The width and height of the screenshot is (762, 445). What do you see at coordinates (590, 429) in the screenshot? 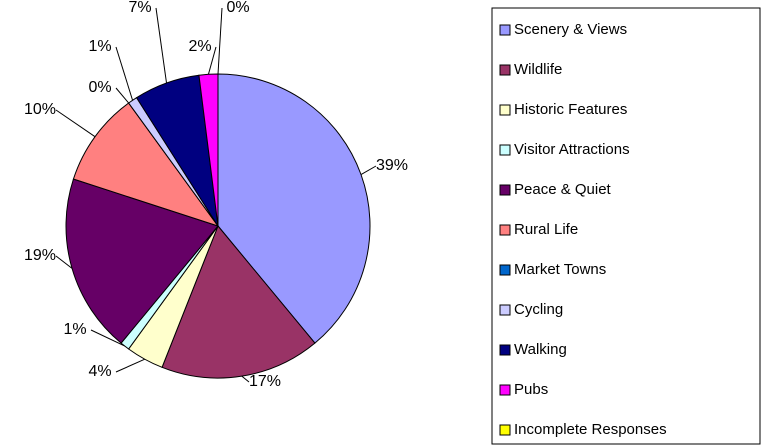
I see `legend-label: Incomplete Responses` at bounding box center [590, 429].